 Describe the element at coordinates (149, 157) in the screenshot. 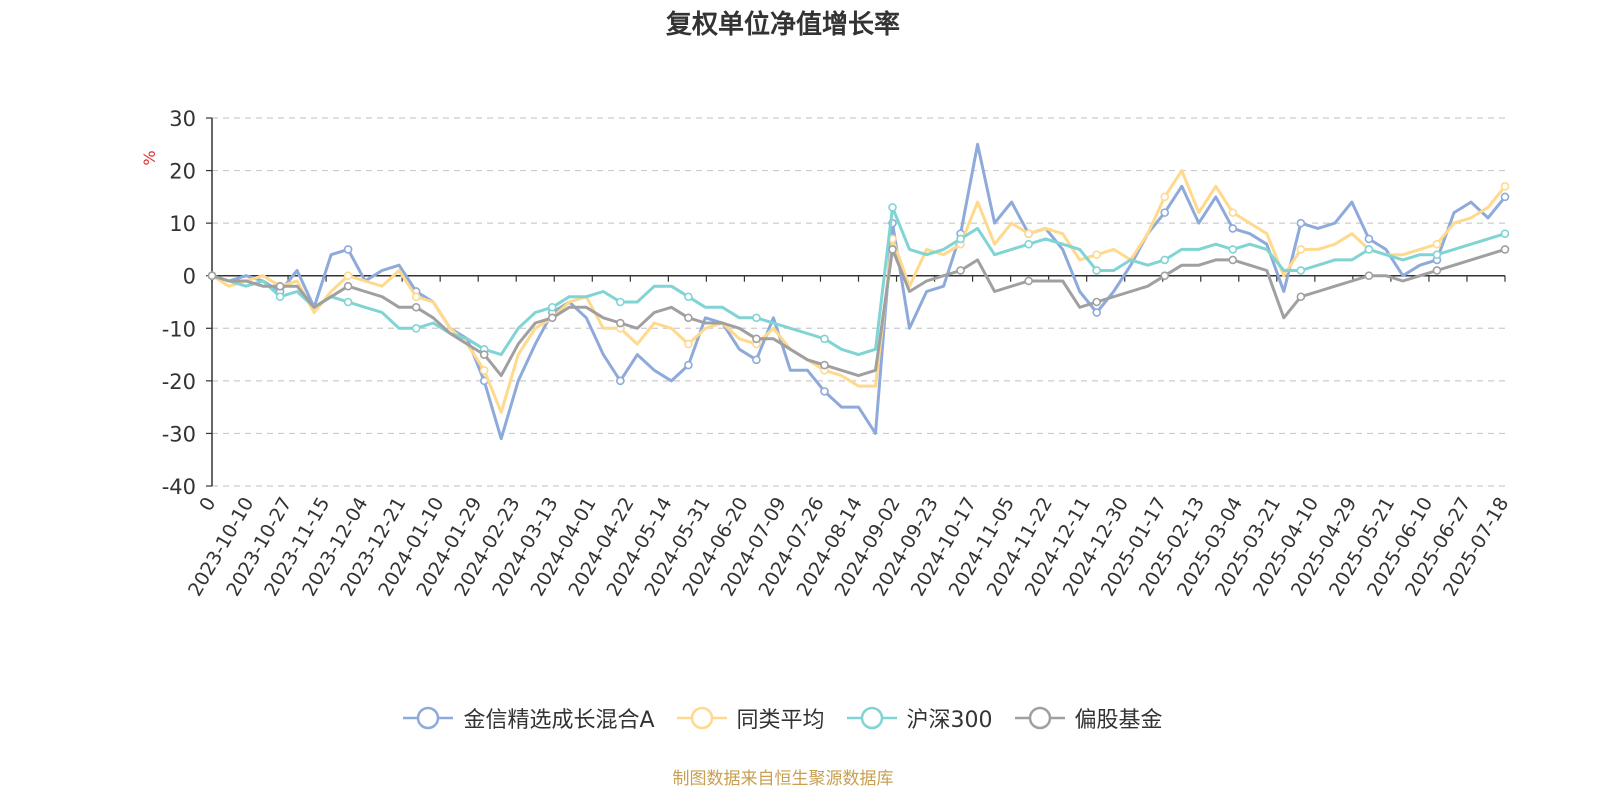

I see `y-axis-label: %` at that location.